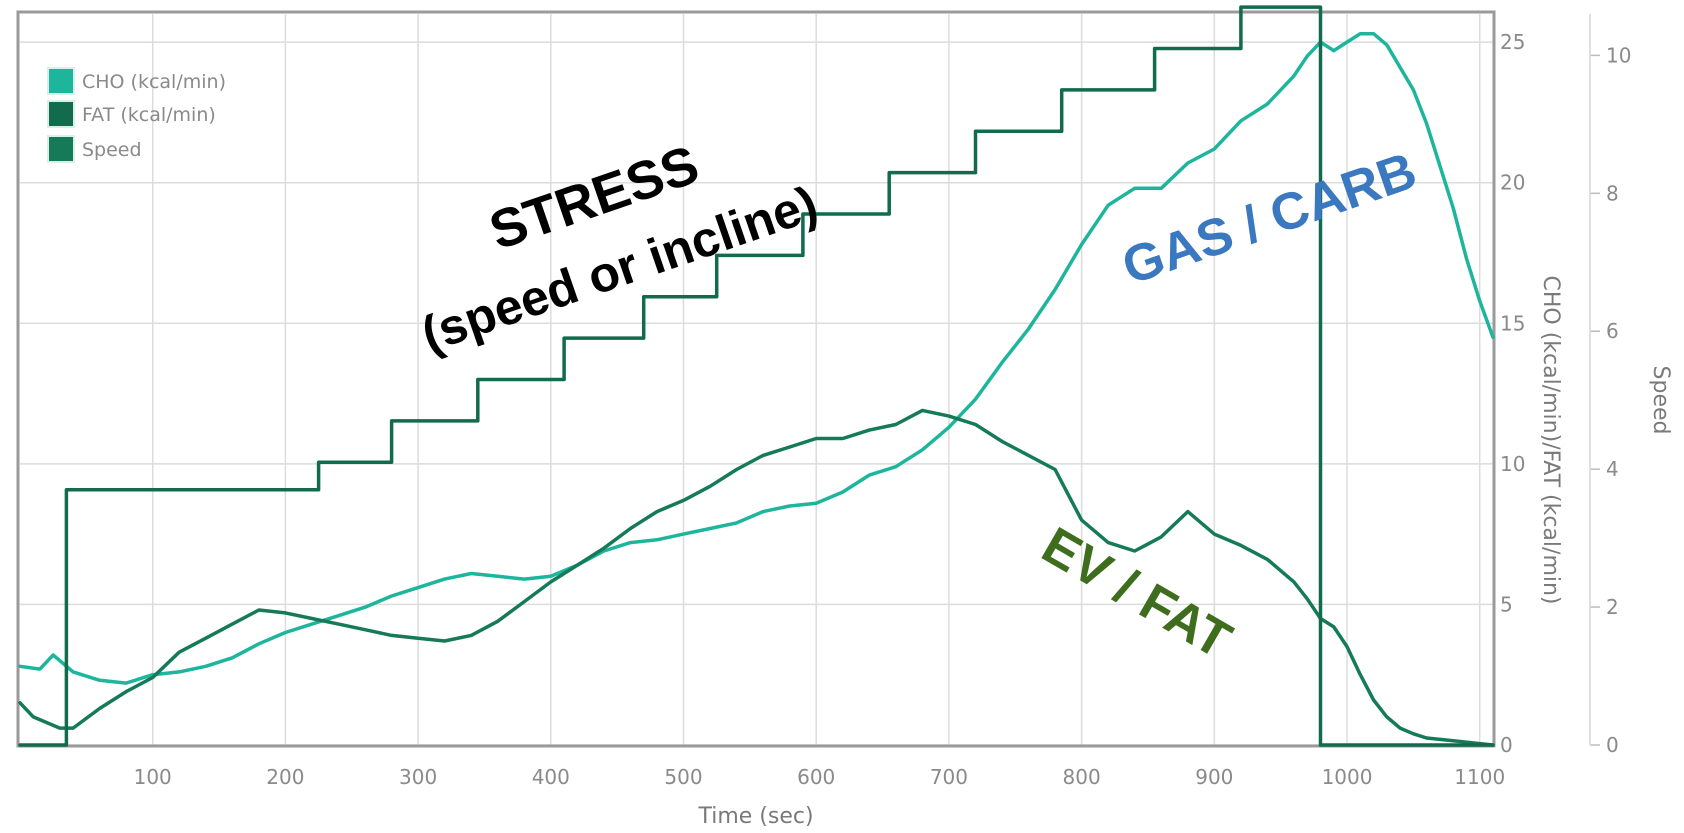 The image size is (1684, 833). Describe the element at coordinates (112, 150) in the screenshot. I see `legend-label-speed: Speed` at that location.